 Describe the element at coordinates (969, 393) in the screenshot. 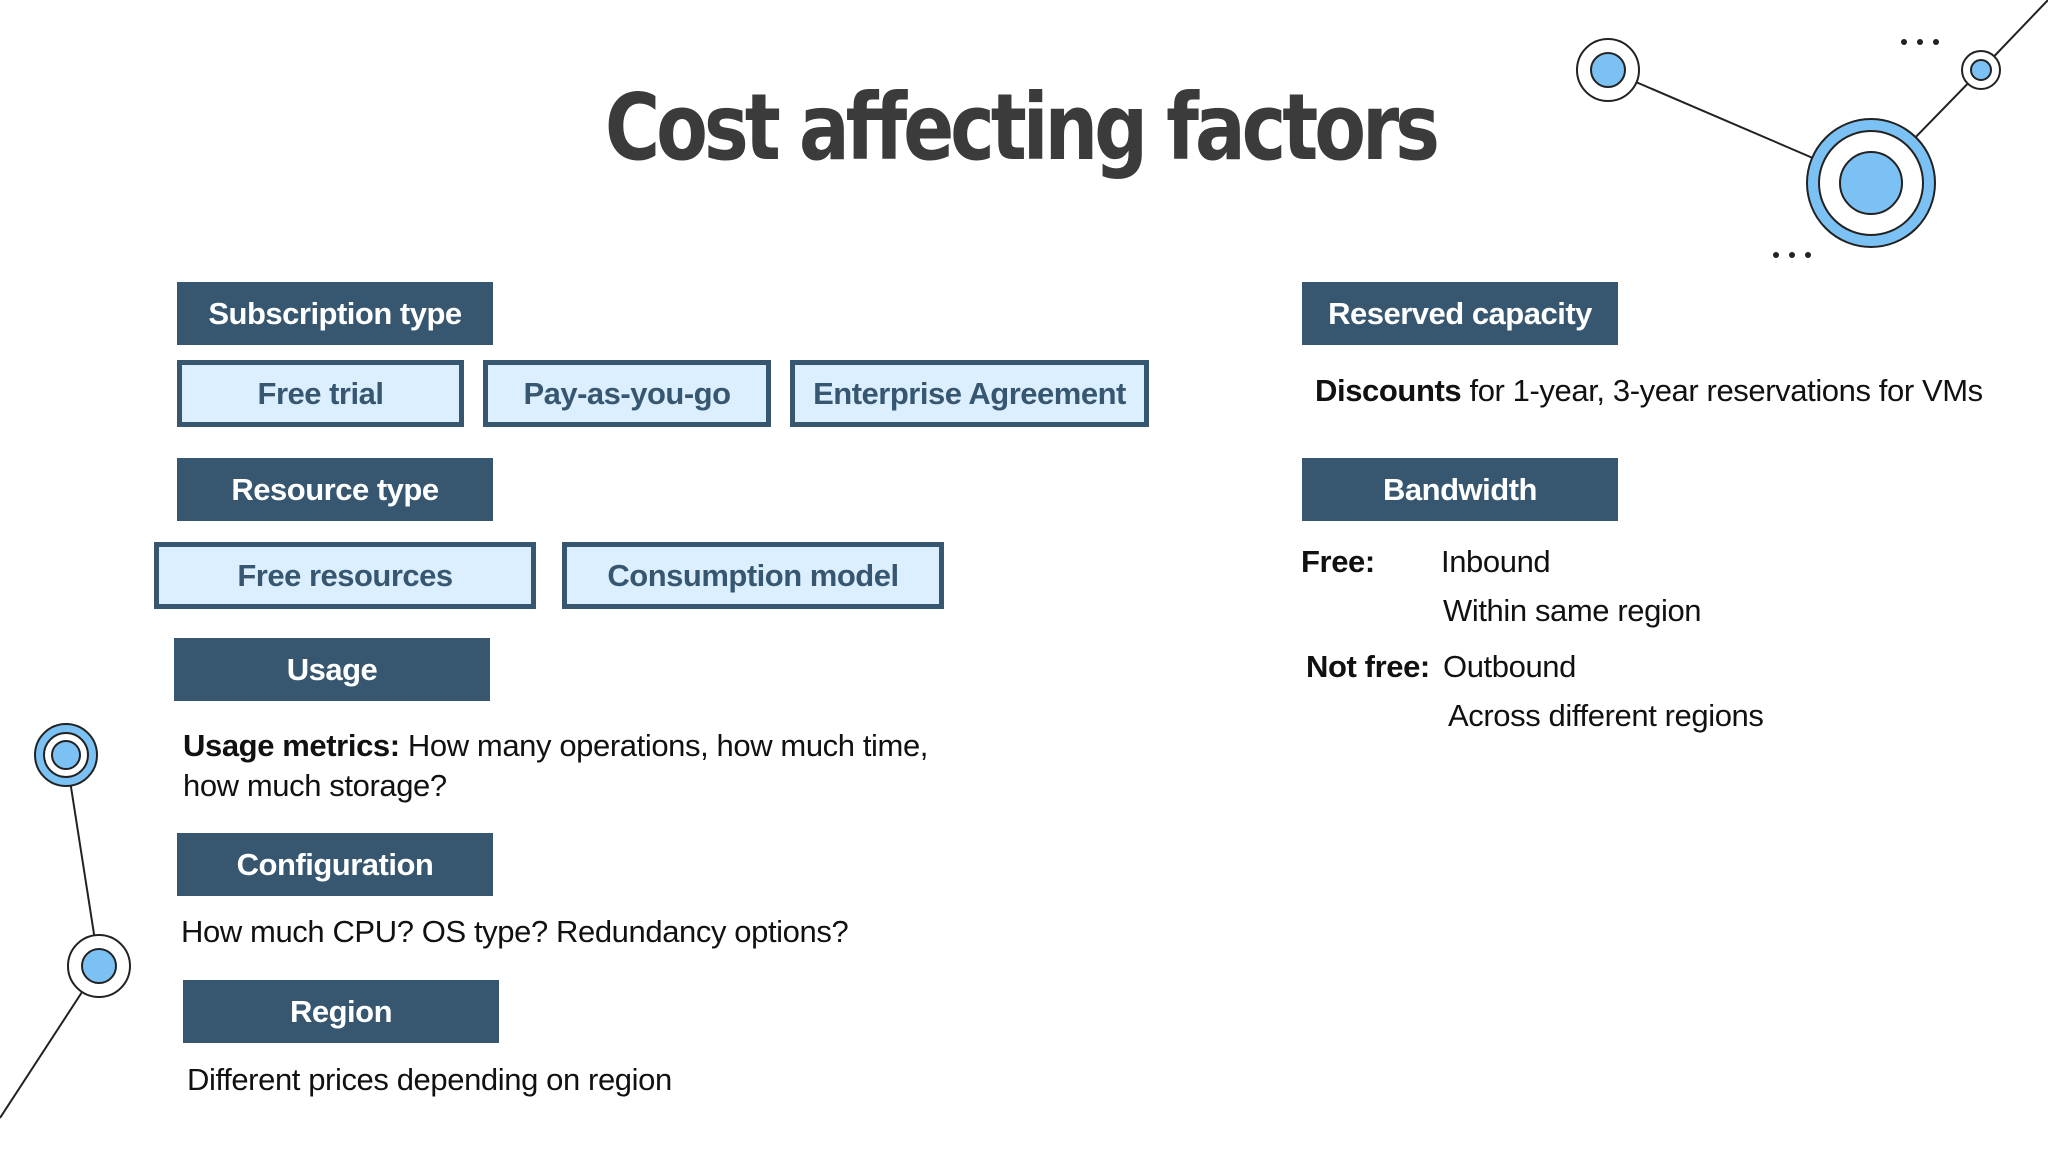

I see `enterprise-agreement-option: Enterprise Agreement` at that location.